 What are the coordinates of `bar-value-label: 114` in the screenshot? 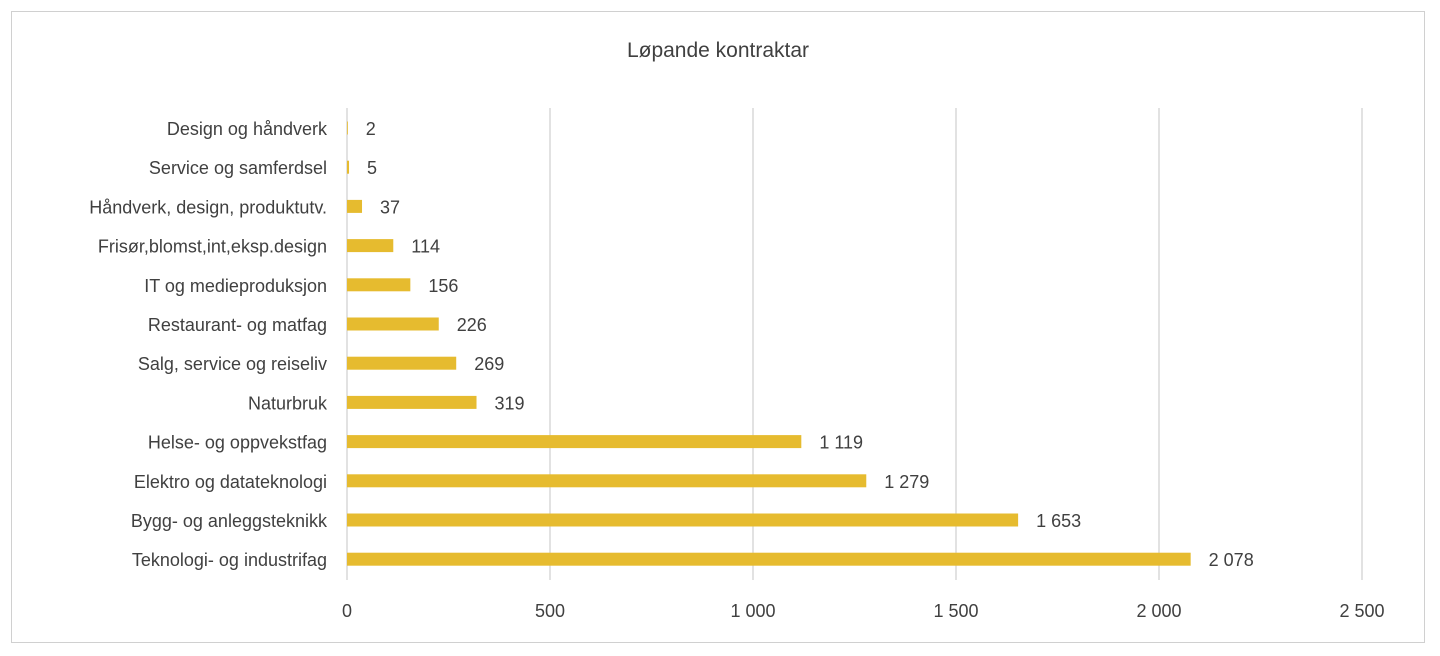 It's located at (425, 247).